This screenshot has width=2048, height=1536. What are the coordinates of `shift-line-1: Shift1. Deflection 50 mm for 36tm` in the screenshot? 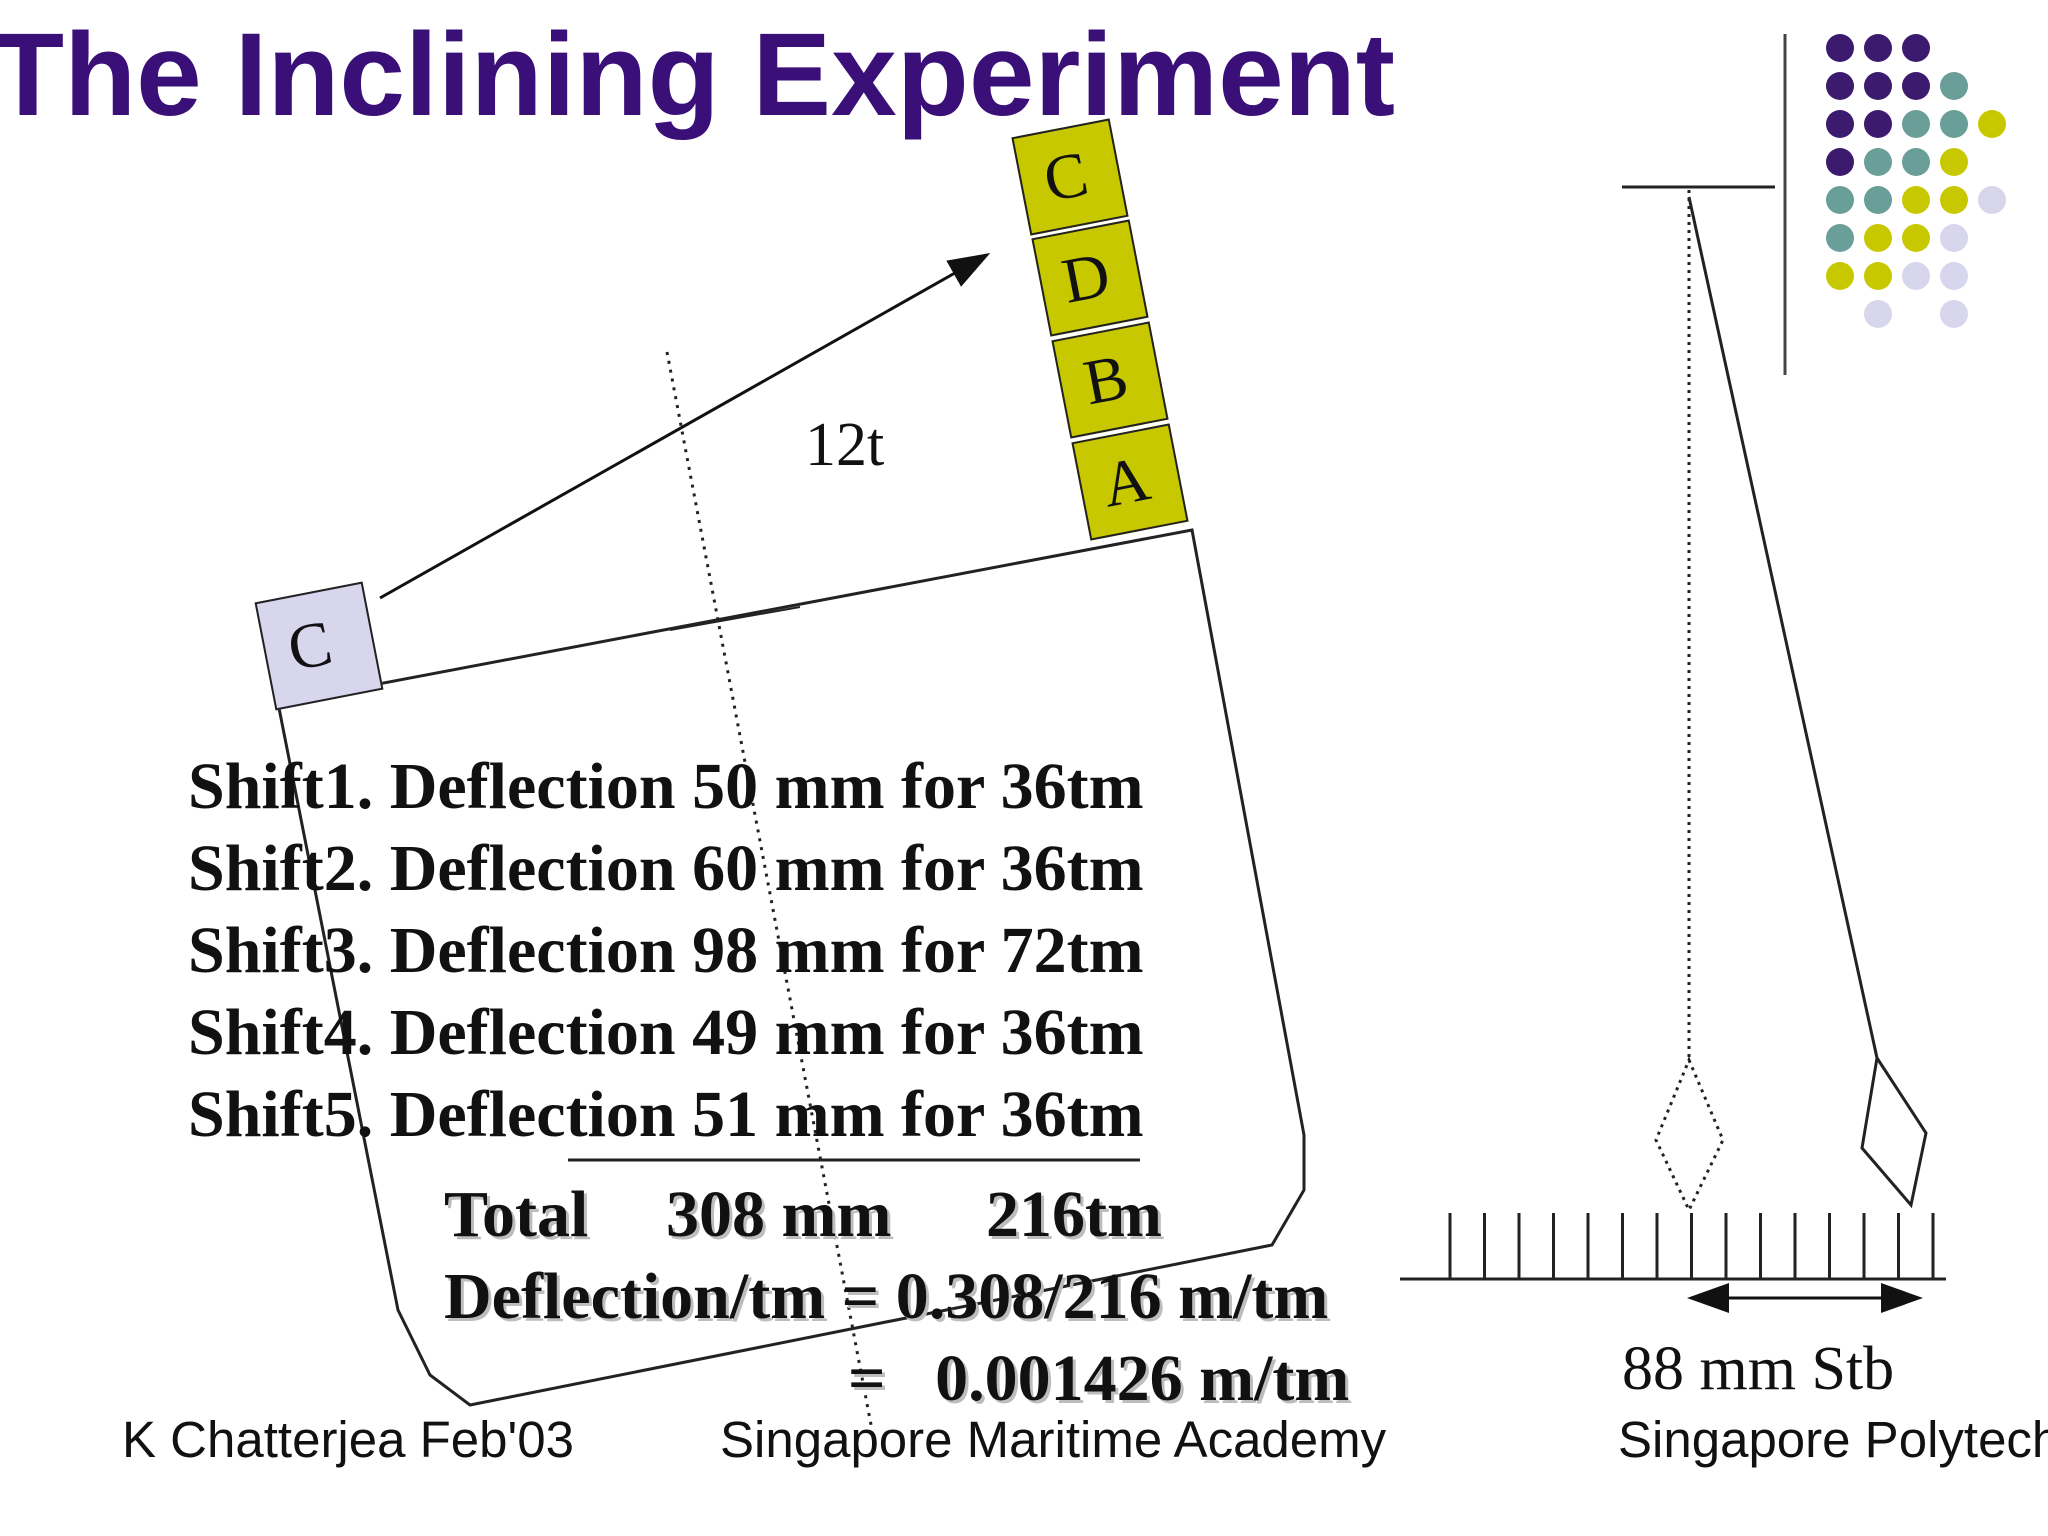 It's located at (666, 786).